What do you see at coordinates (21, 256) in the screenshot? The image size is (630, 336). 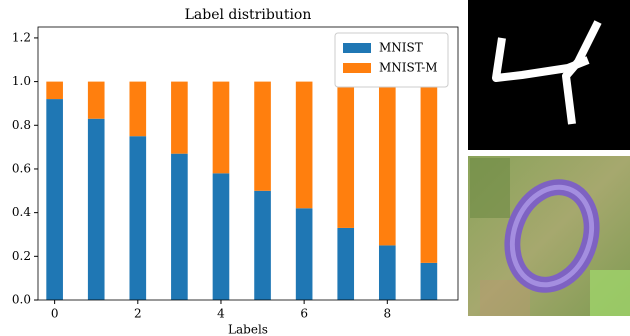 I see `y-tick-label: 0.2` at bounding box center [21, 256].